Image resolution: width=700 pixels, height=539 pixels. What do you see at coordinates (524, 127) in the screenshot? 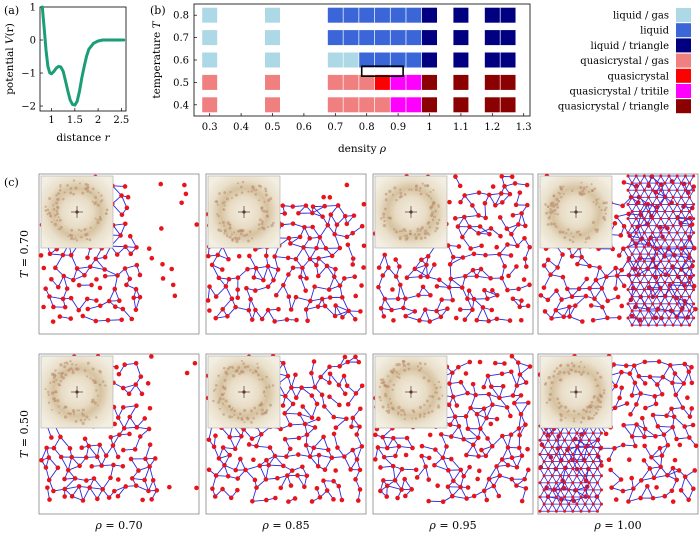
I see `phase-xtick-label: 1.3` at bounding box center [524, 127].